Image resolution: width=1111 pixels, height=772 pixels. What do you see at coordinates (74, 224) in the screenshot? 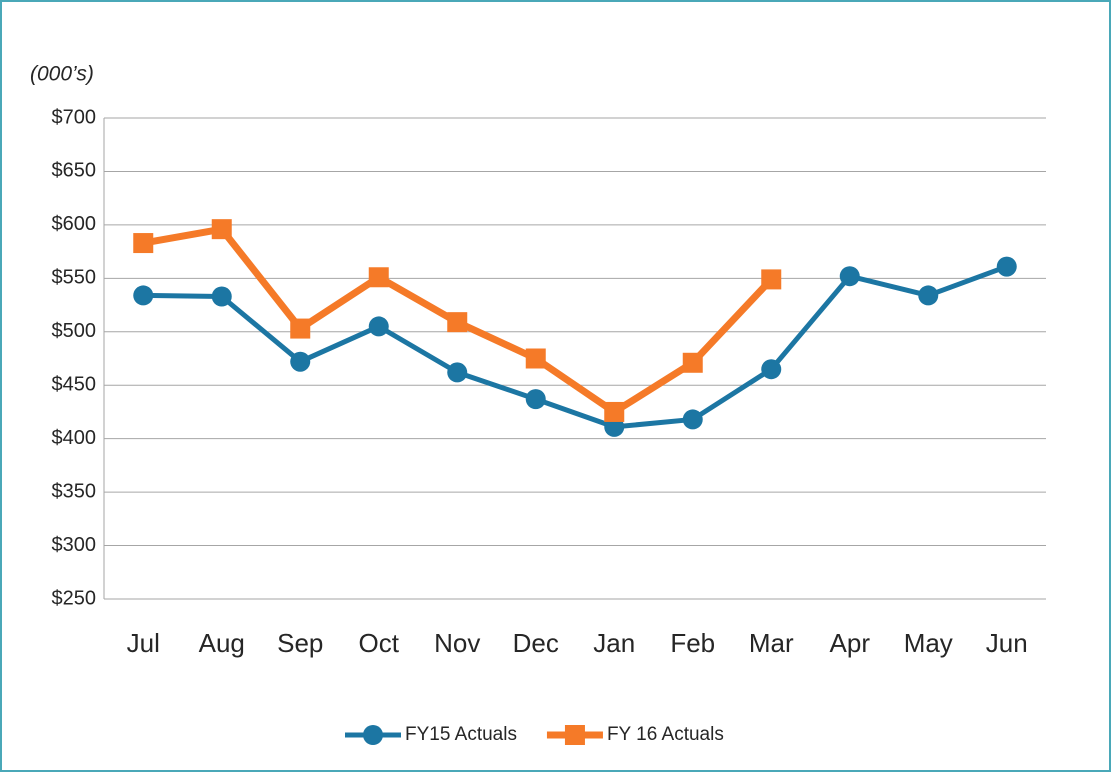
I see `y-tick-label: $600` at bounding box center [74, 224].